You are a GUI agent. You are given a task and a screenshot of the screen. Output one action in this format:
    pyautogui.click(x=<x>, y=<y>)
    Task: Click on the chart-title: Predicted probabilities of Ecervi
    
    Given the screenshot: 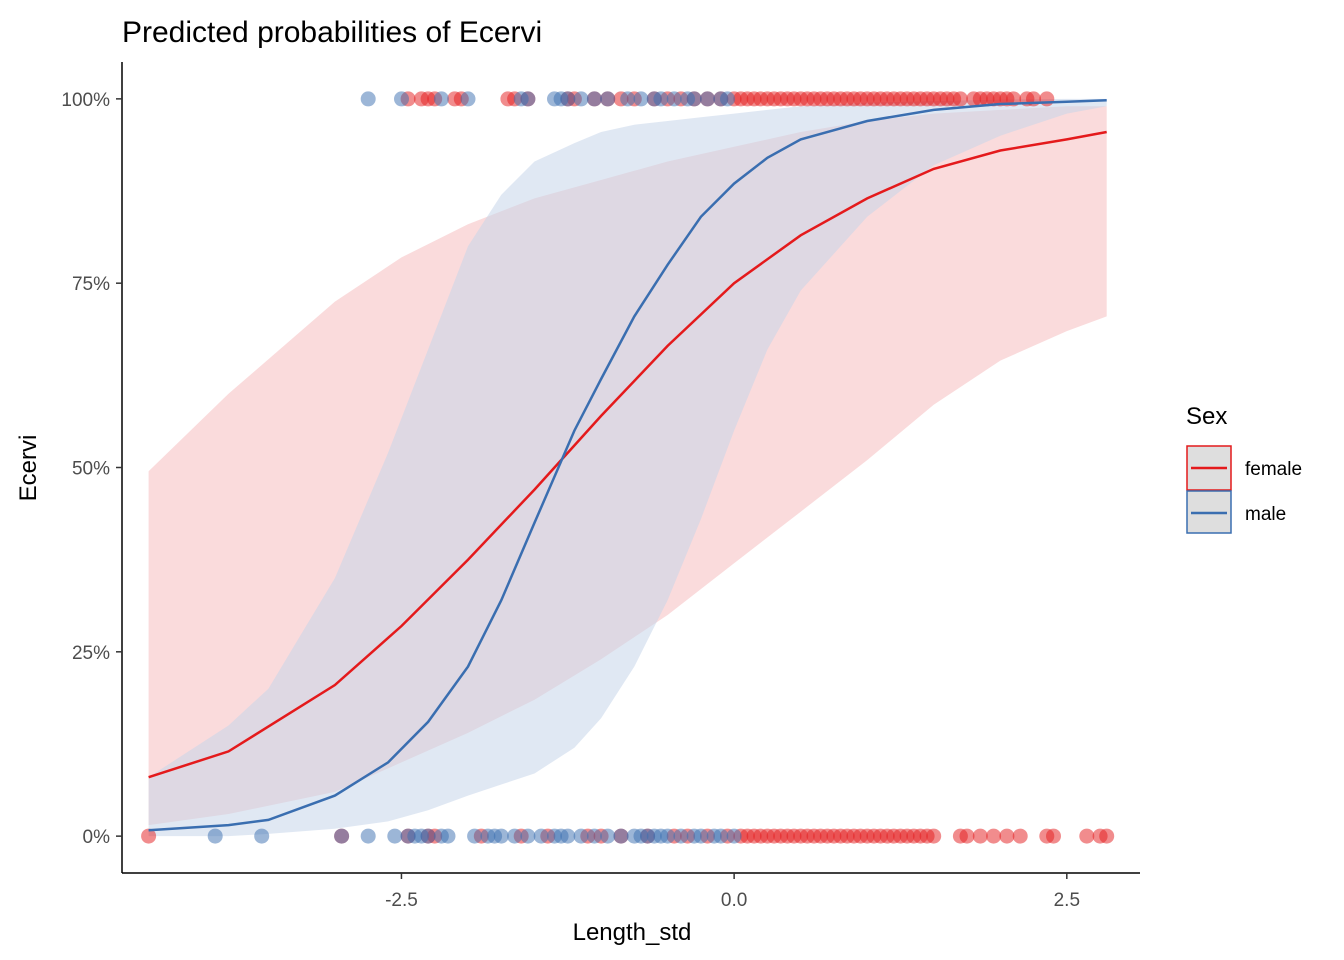 What is the action you would take?
    pyautogui.click(x=332, y=32)
    